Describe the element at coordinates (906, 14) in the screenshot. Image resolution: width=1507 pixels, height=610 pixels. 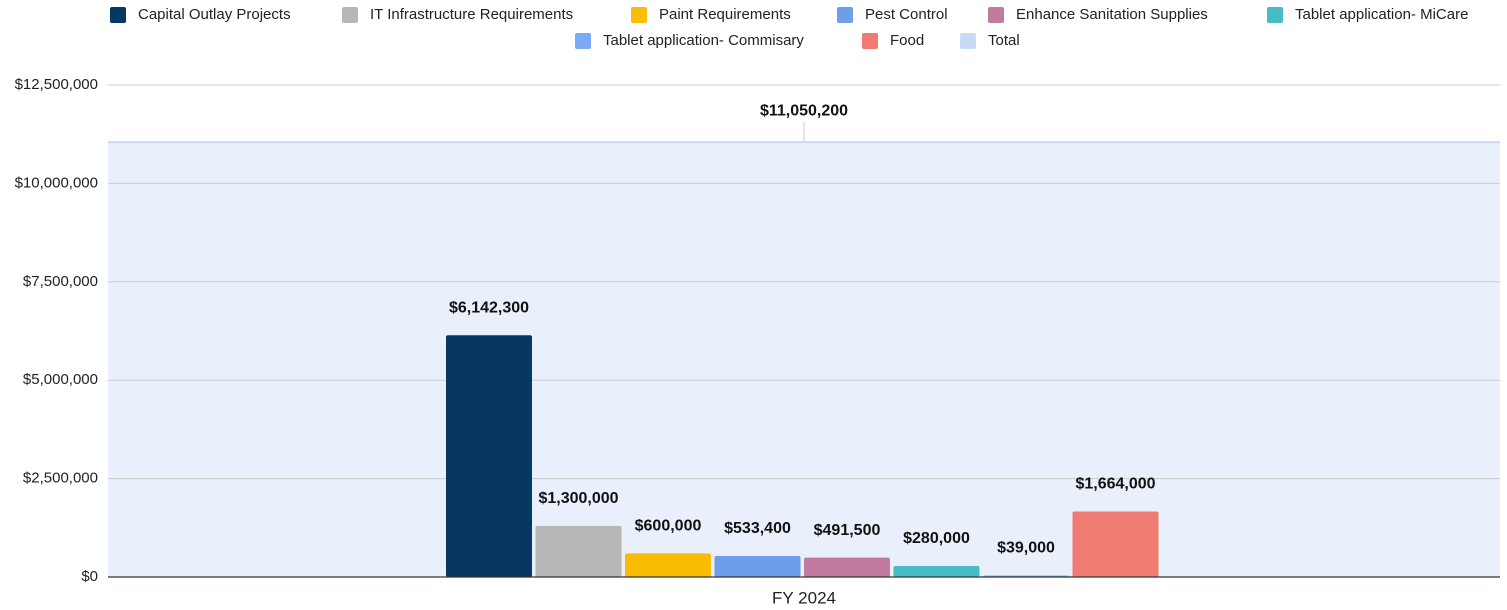
I see `legend-label: Pest Control` at that location.